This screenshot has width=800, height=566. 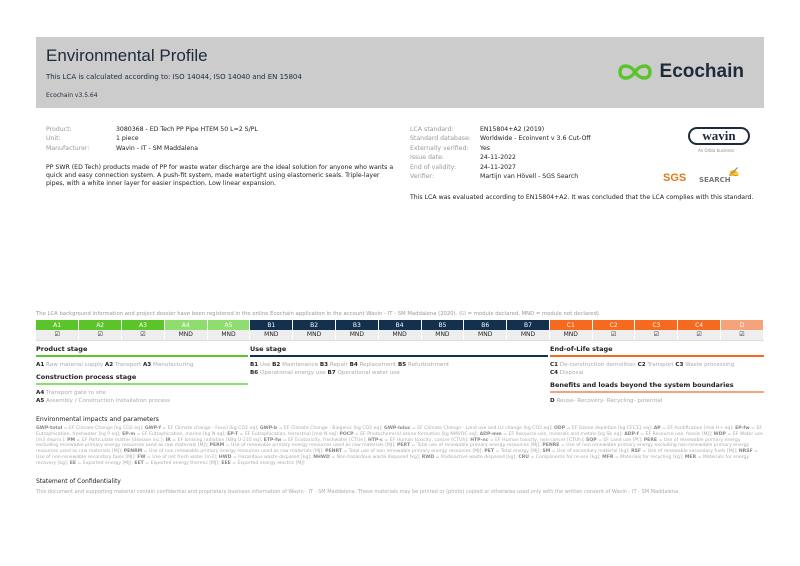 I want to click on module-status-A2: ☑, so click(x=100, y=335).